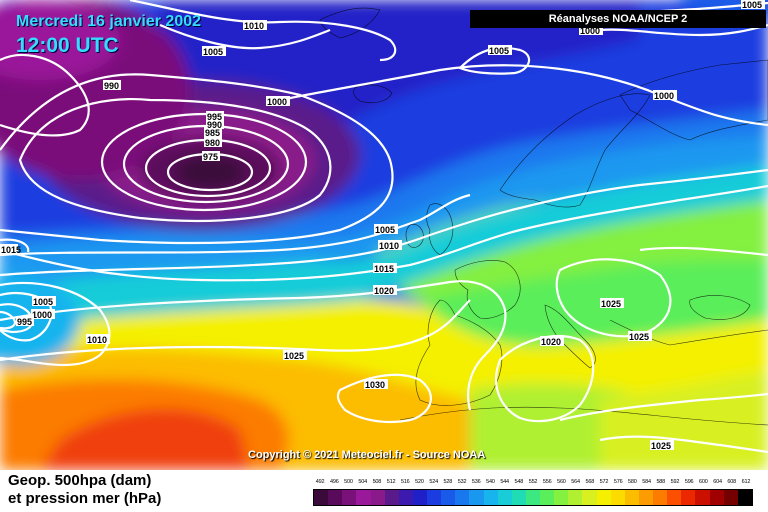  I want to click on color-scale, so click(533, 497).